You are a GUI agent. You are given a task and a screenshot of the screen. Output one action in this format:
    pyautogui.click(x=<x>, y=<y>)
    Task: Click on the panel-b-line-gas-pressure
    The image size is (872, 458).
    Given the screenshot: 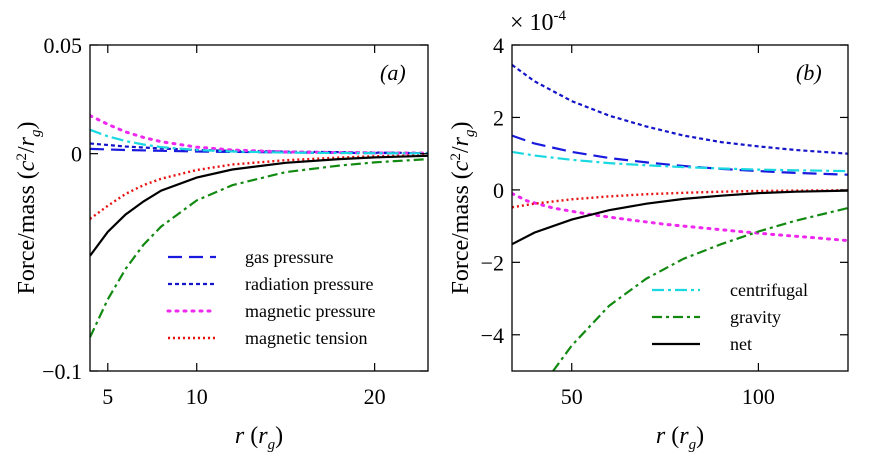 What is the action you would take?
    pyautogui.click(x=680, y=155)
    